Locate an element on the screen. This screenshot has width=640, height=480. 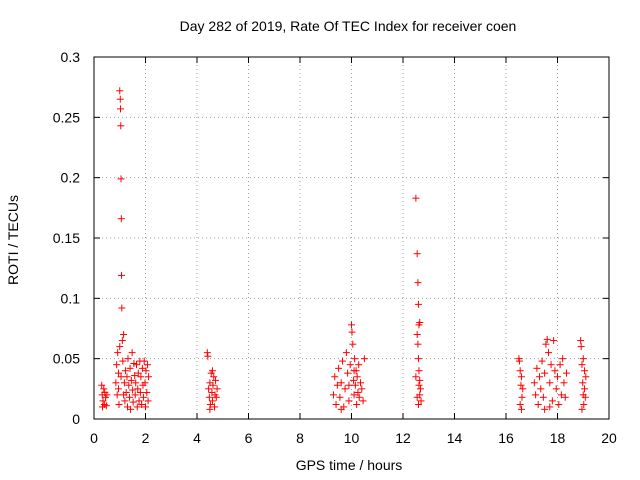
y-tick-label: 0 is located at coordinates (76, 419).